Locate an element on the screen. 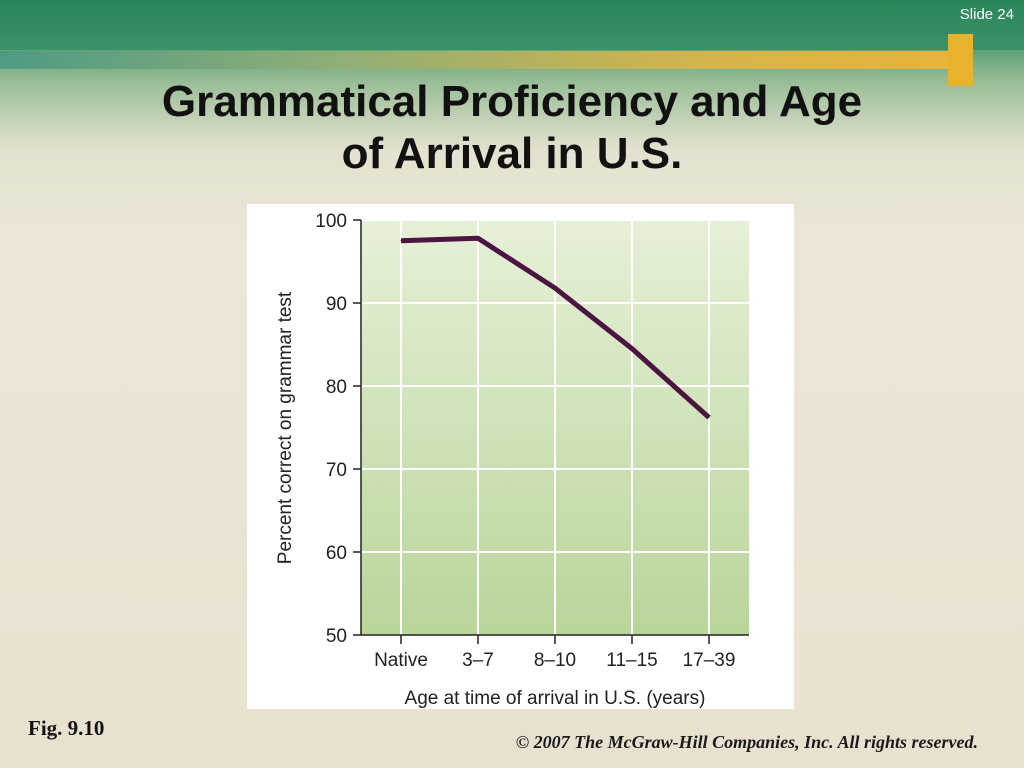  y-tick-label: 60 is located at coordinates (336, 553).